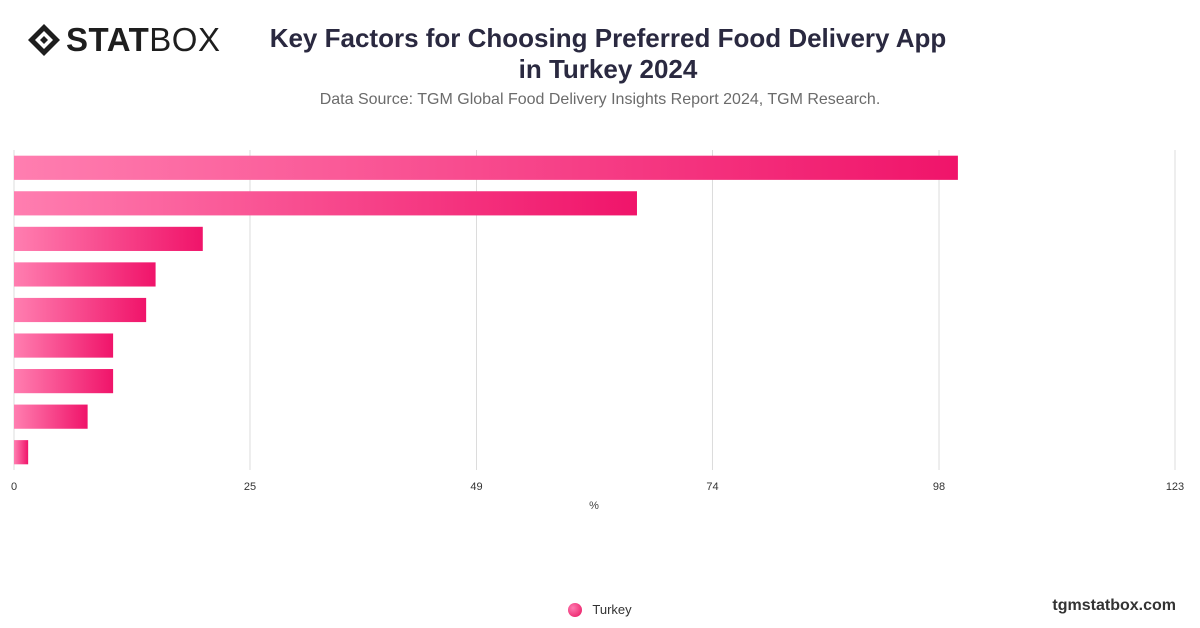 The image size is (1200, 628). I want to click on x-axis-ticks: 0 25 49 74 98 123, so click(597, 487).